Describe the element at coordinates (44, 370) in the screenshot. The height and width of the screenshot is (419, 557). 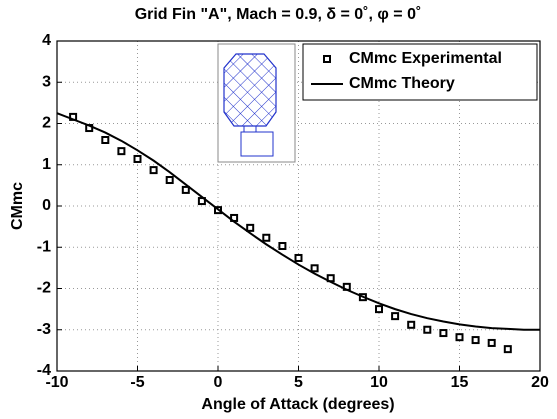
I see `y-tick-label: -4` at that location.